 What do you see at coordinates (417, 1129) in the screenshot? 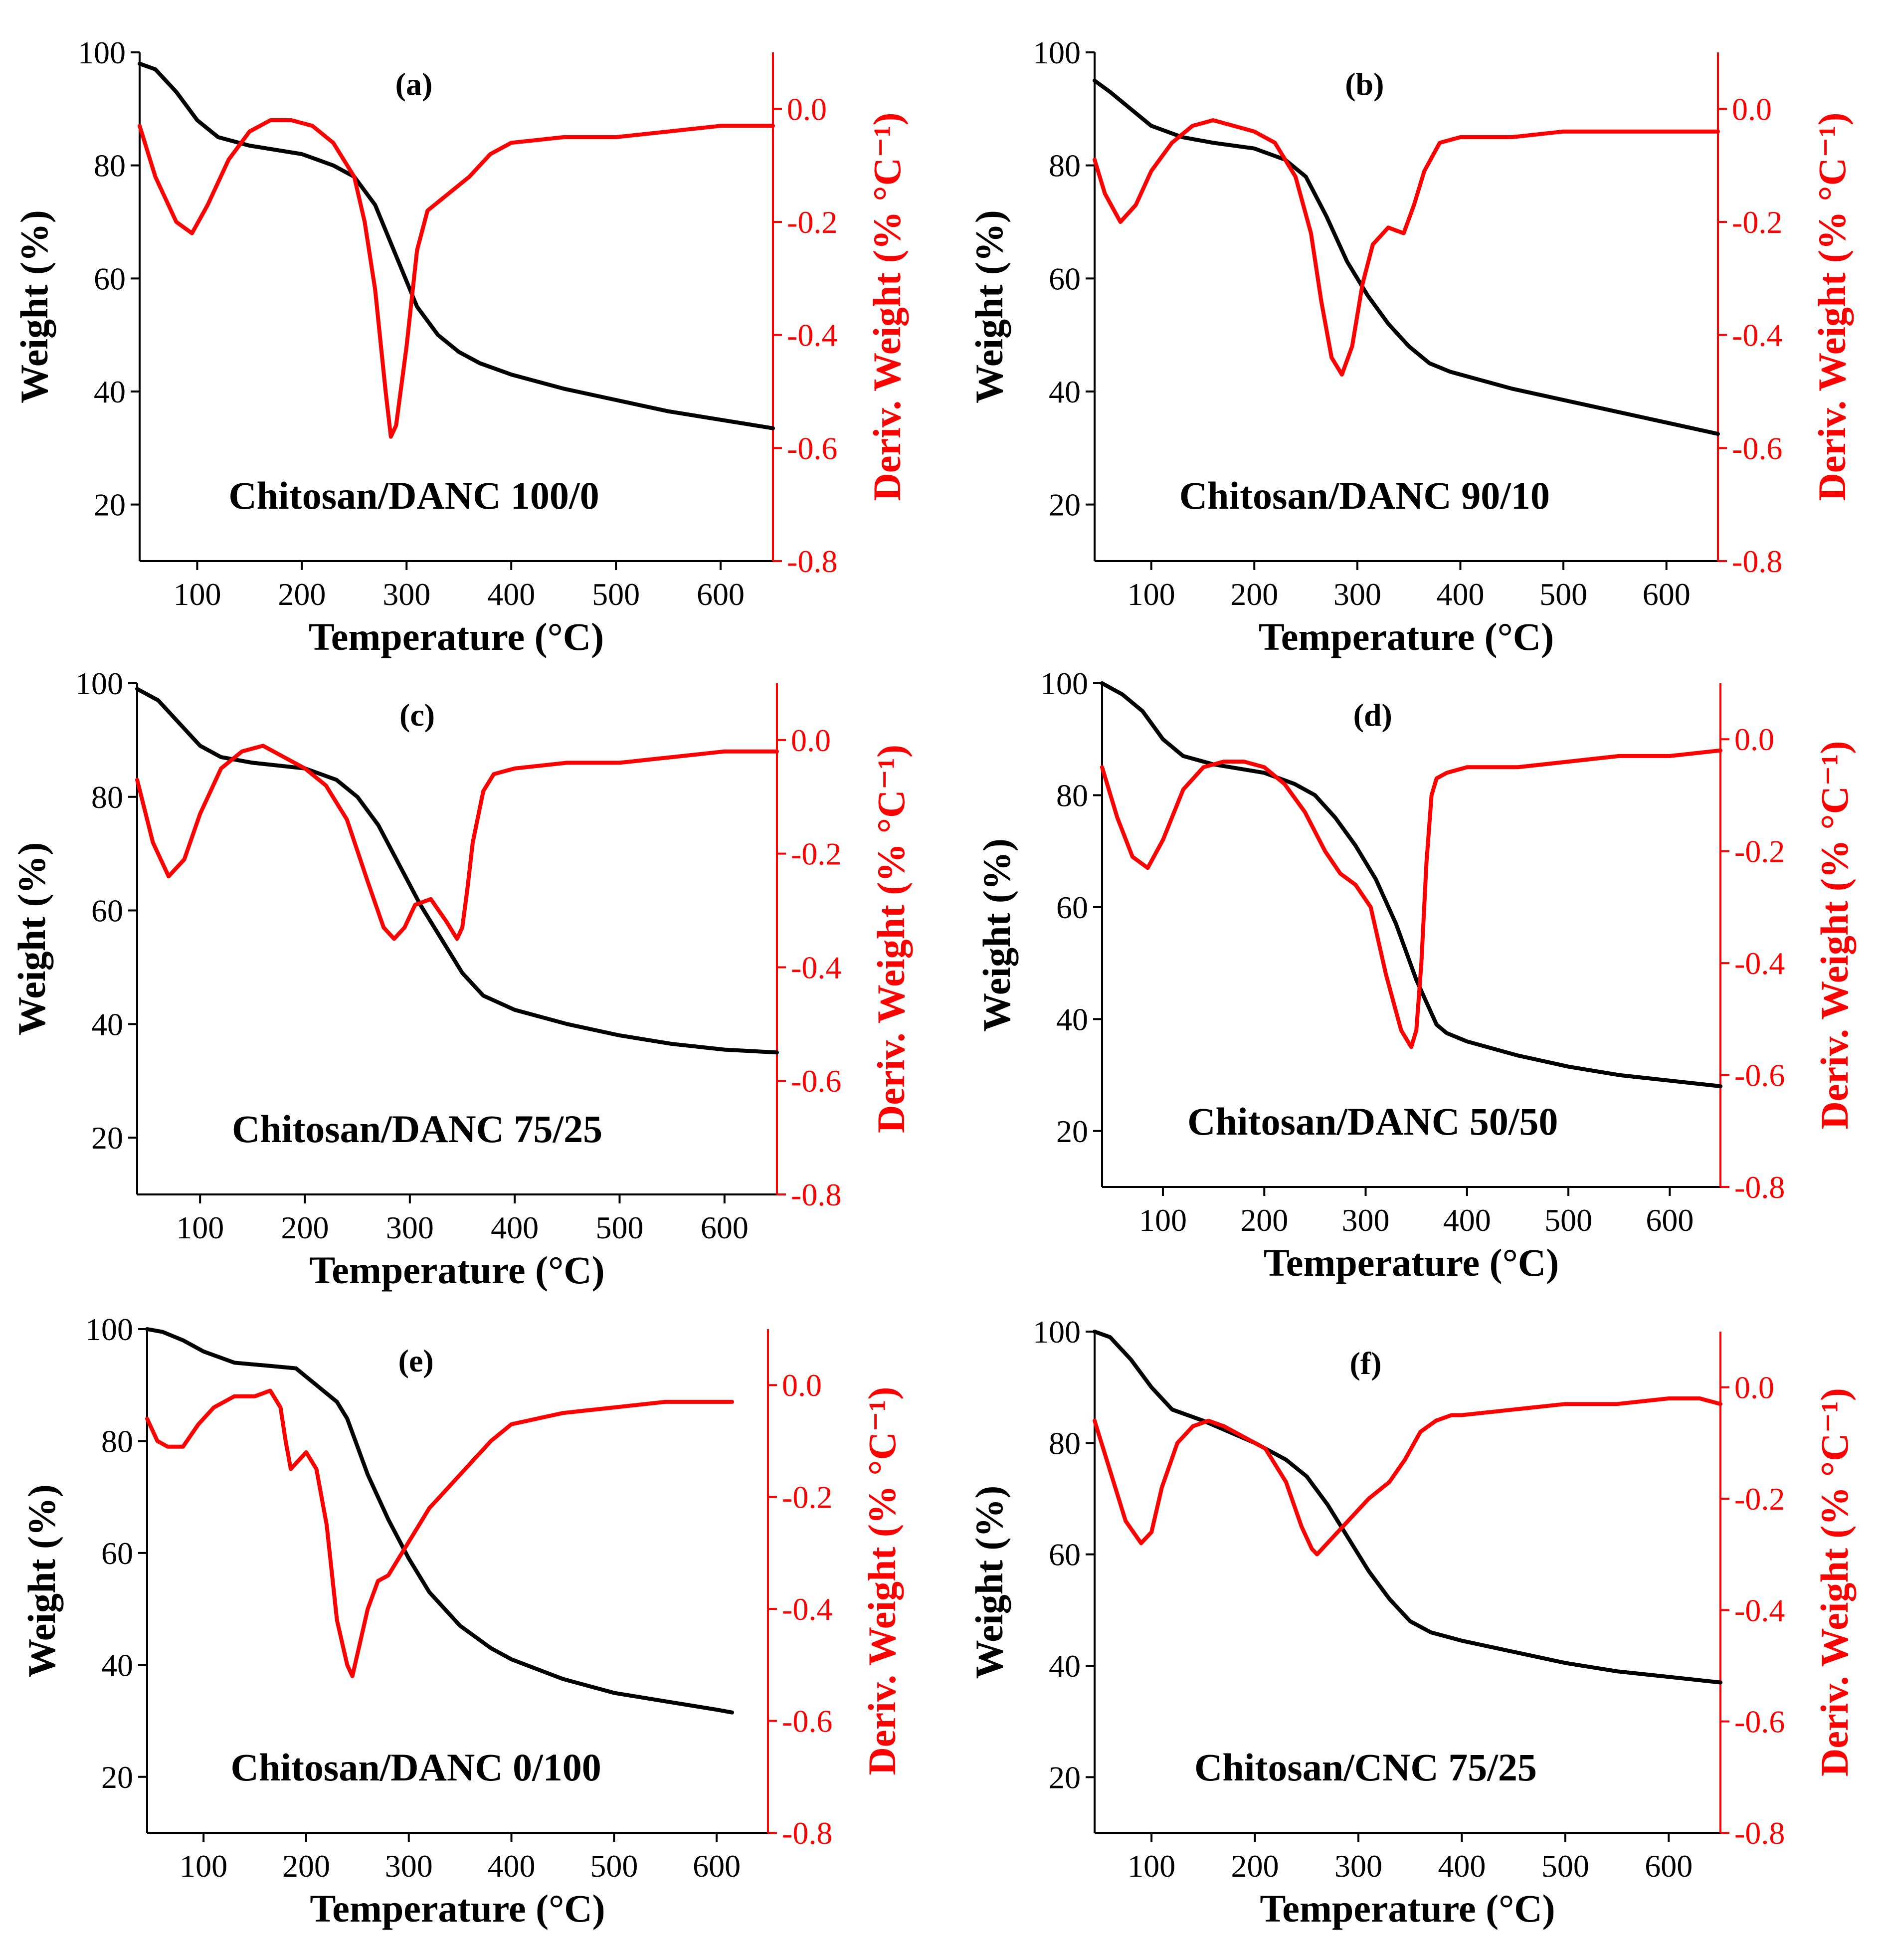
I see `sample-label: Chitosan/DANC 75/25` at bounding box center [417, 1129].